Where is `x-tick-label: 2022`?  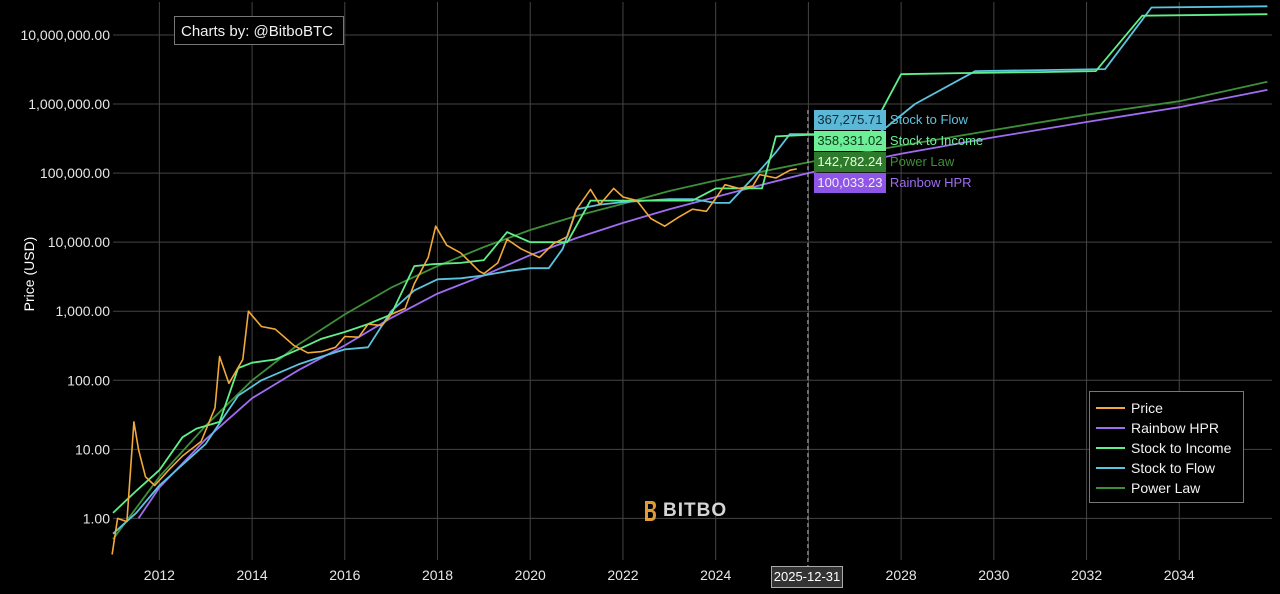
x-tick-label: 2022 is located at coordinates (622, 575).